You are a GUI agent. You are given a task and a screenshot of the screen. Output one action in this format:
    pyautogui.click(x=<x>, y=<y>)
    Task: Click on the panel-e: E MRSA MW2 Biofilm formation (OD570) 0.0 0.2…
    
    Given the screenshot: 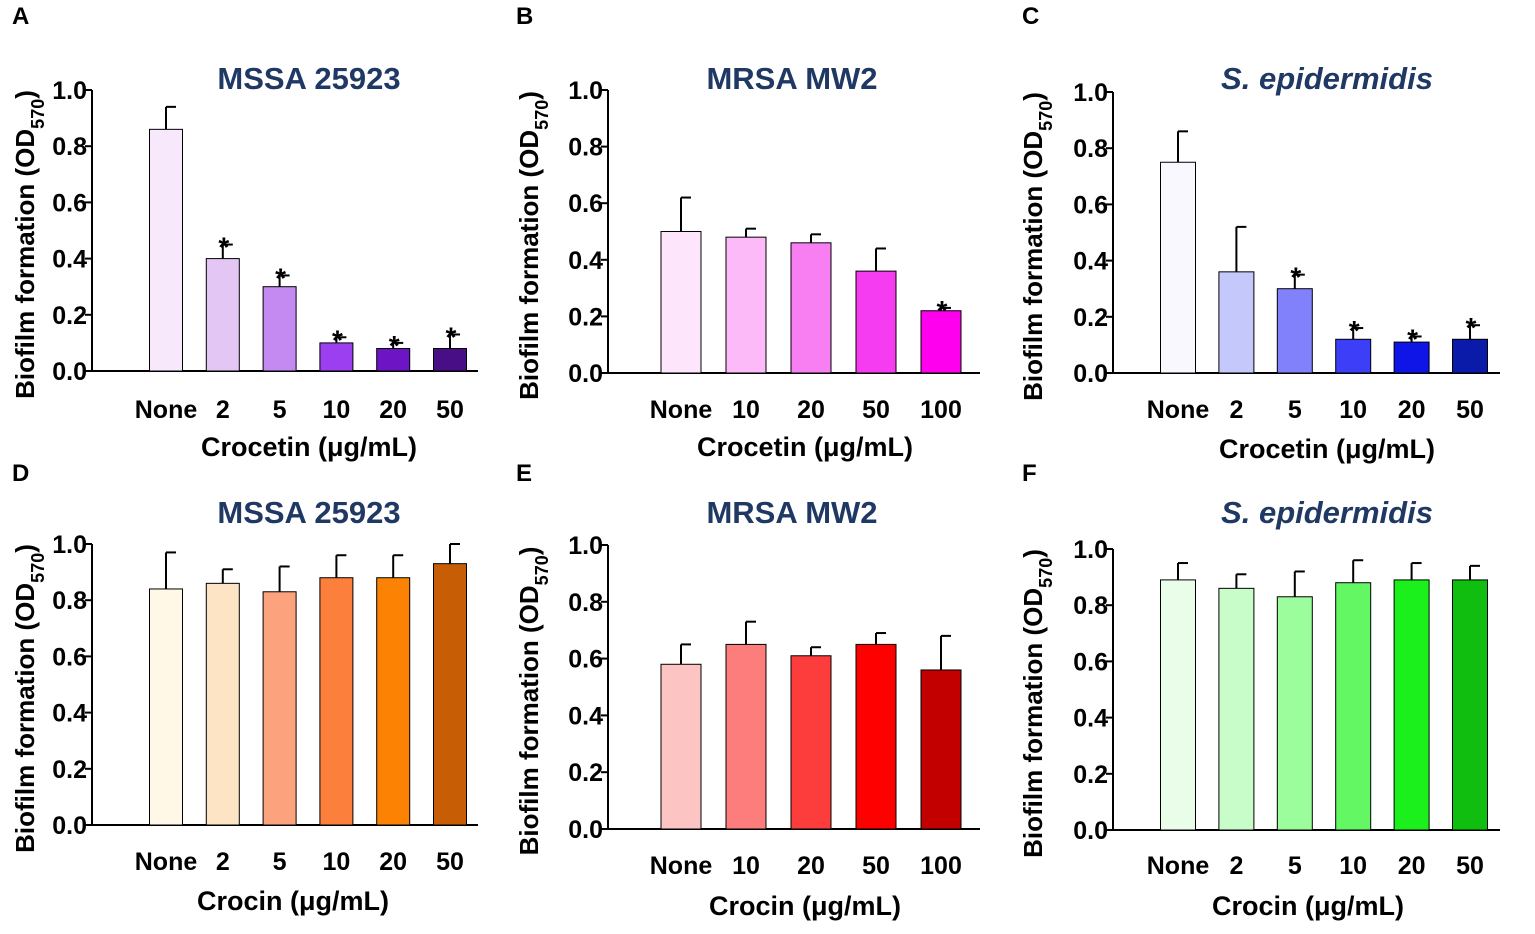 What is the action you would take?
    pyautogui.click(x=747, y=690)
    